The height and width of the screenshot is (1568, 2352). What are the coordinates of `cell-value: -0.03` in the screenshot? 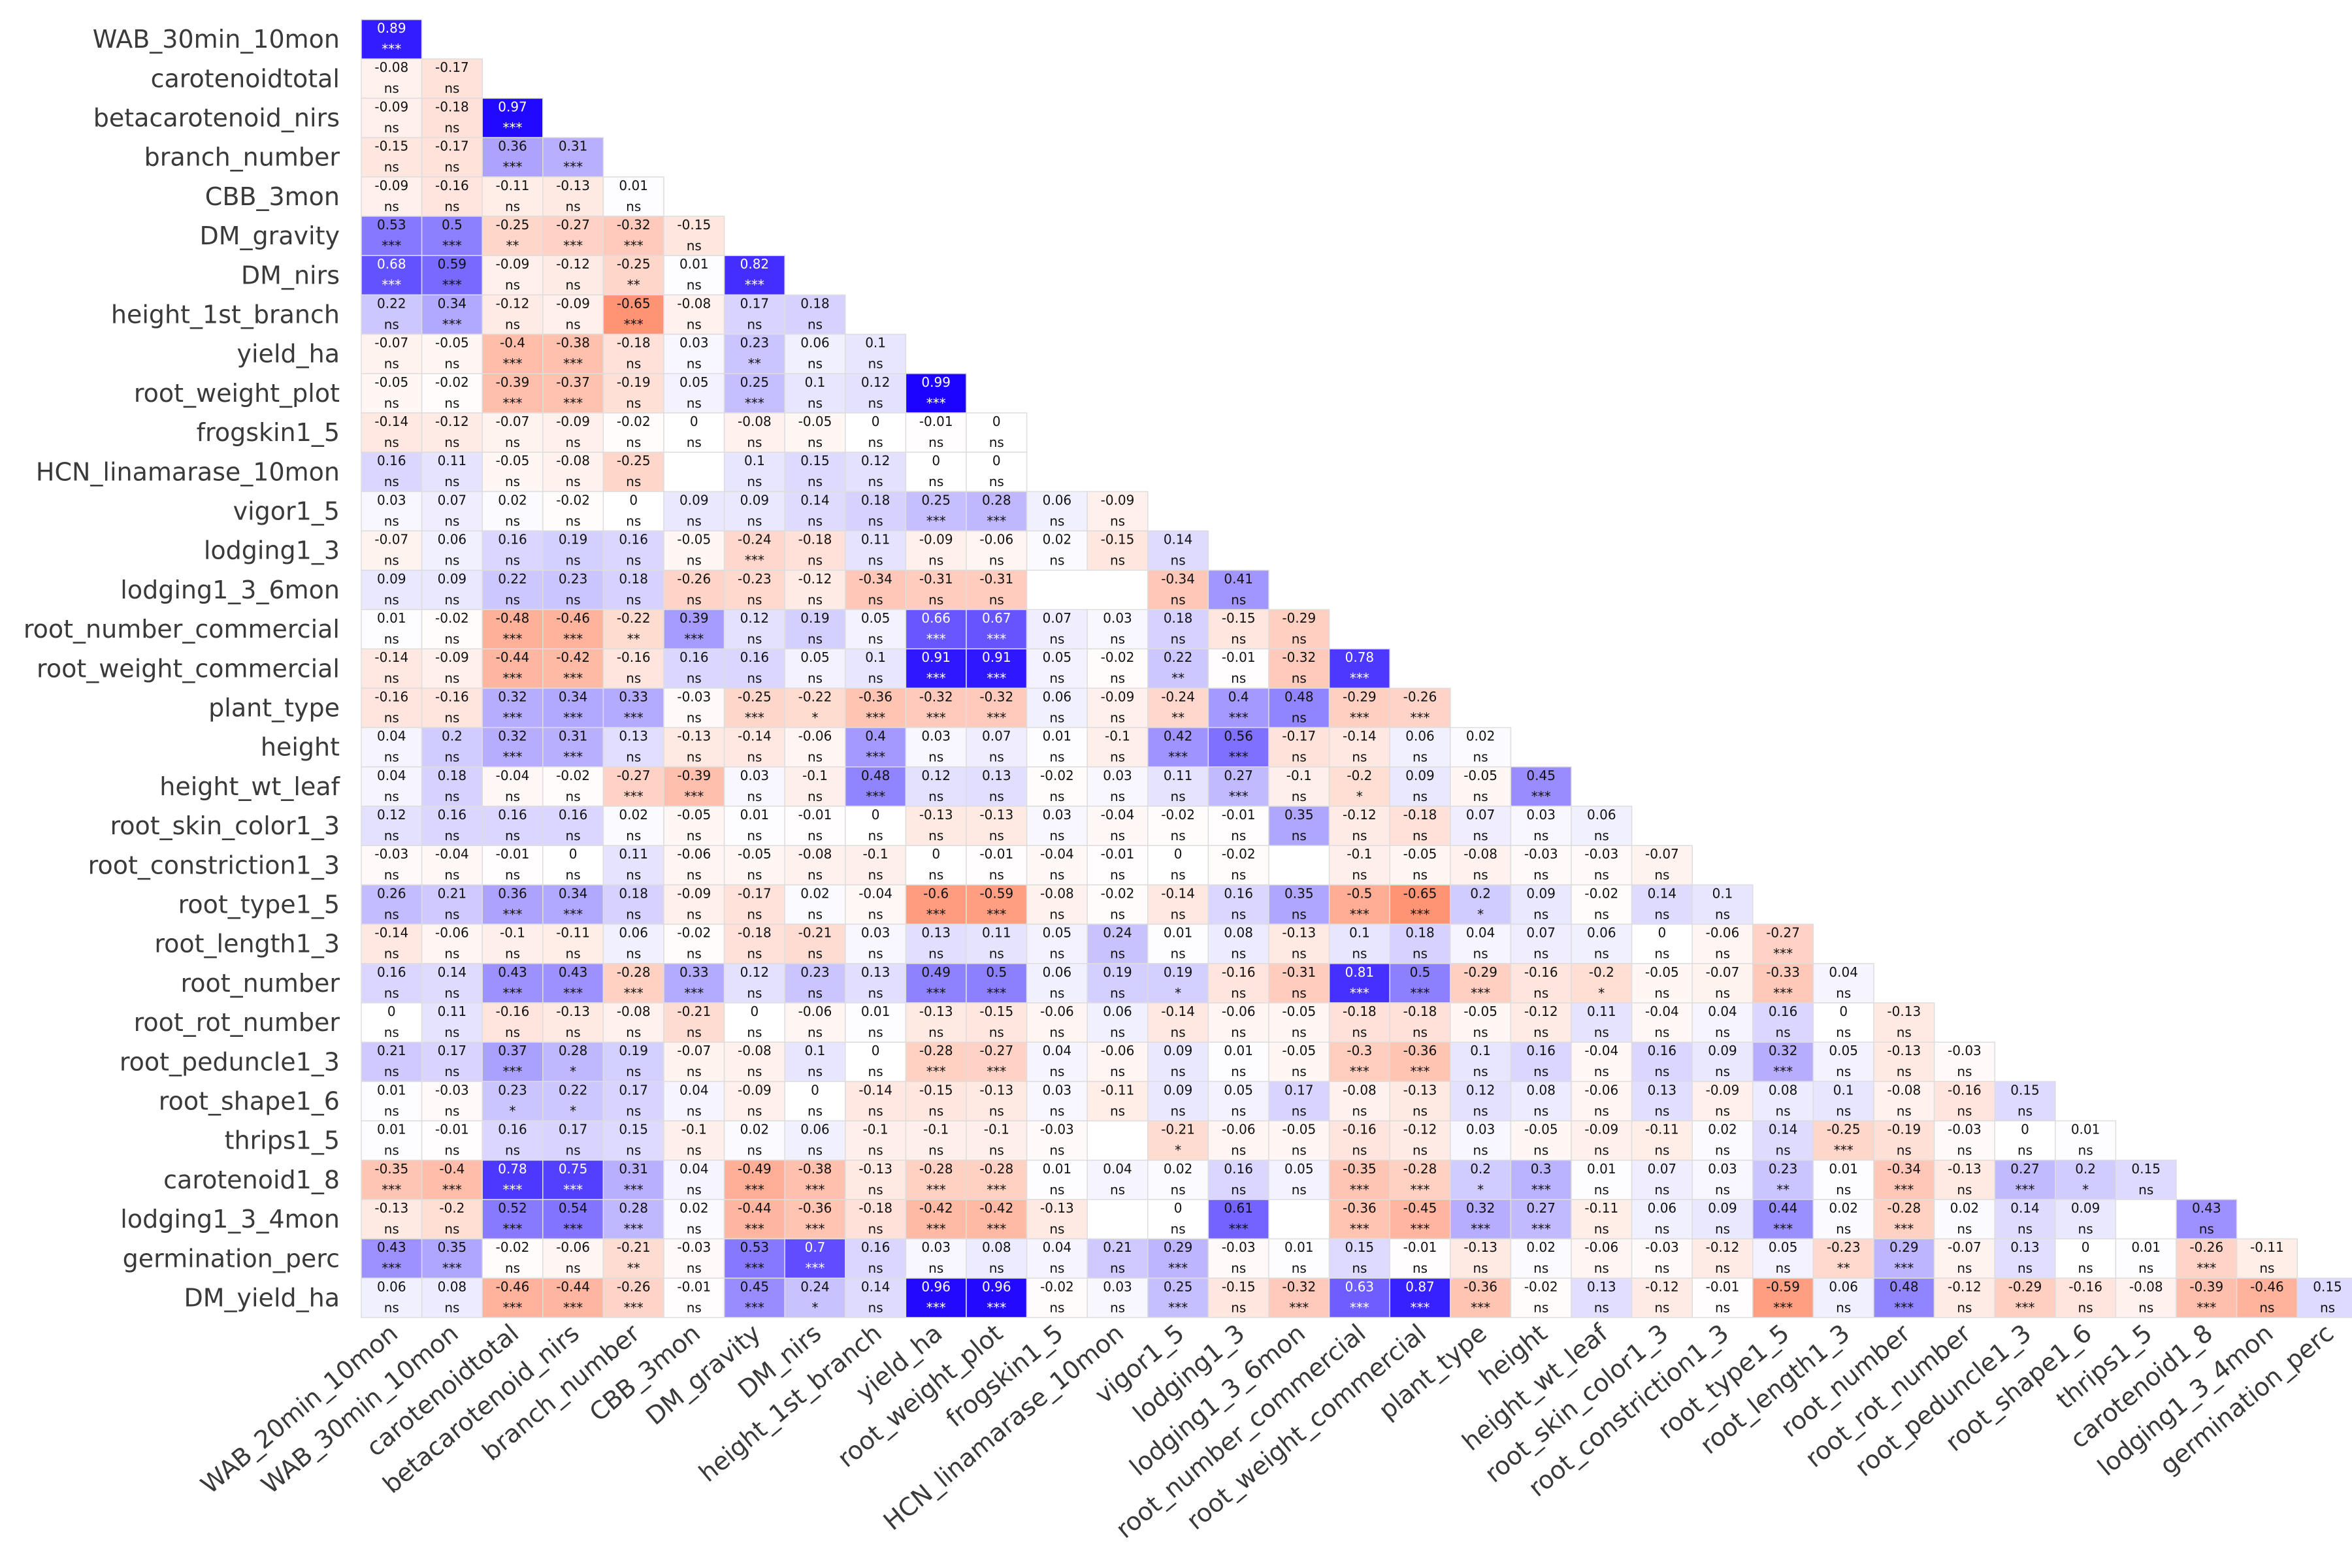 It's located at (1662, 1247).